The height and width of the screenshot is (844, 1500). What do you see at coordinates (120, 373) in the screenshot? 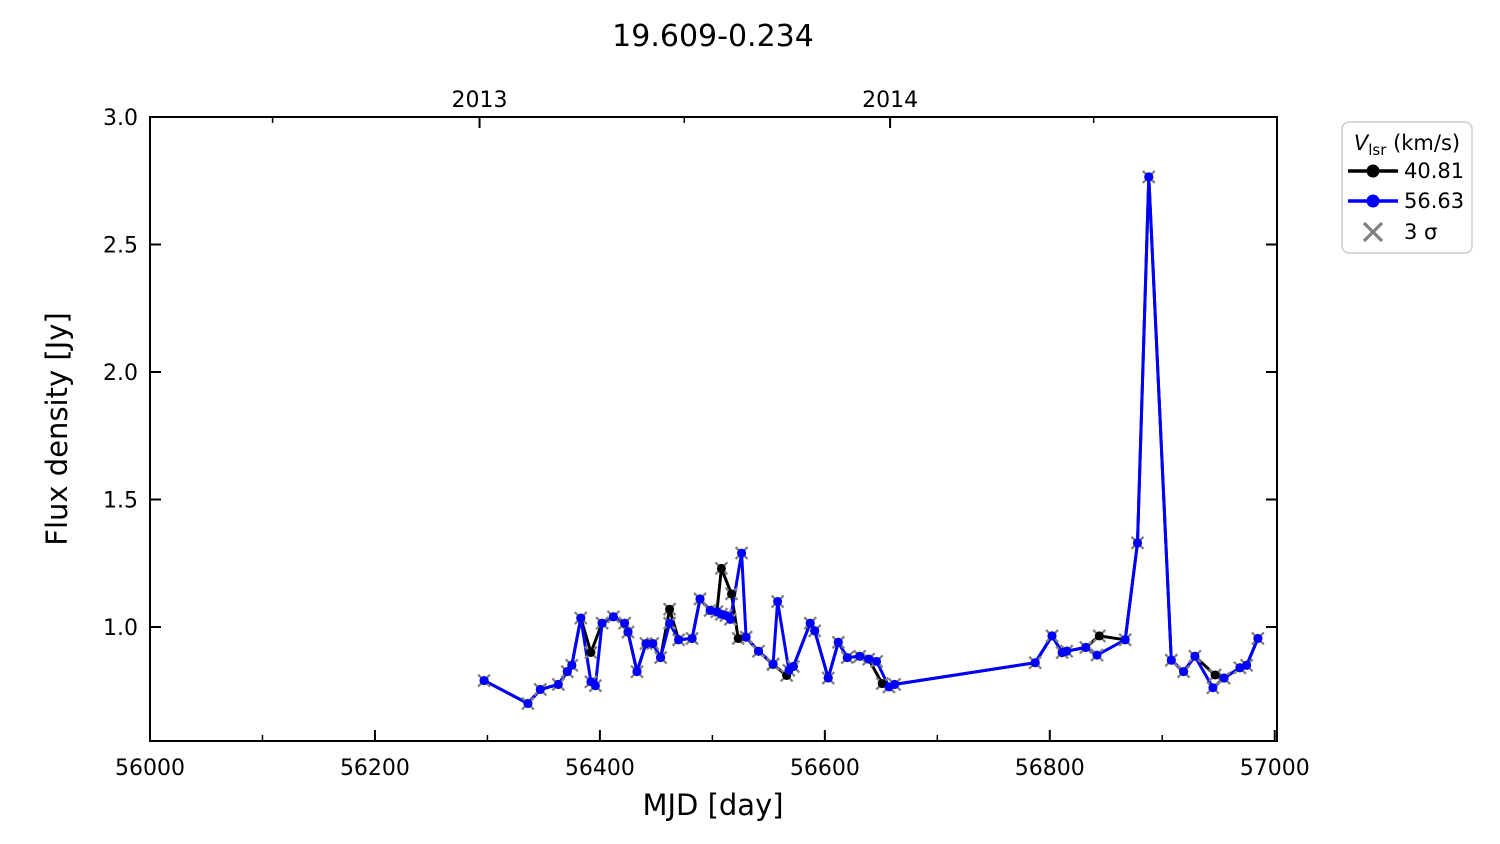
I see `y-tick-label: 2.0` at bounding box center [120, 373].